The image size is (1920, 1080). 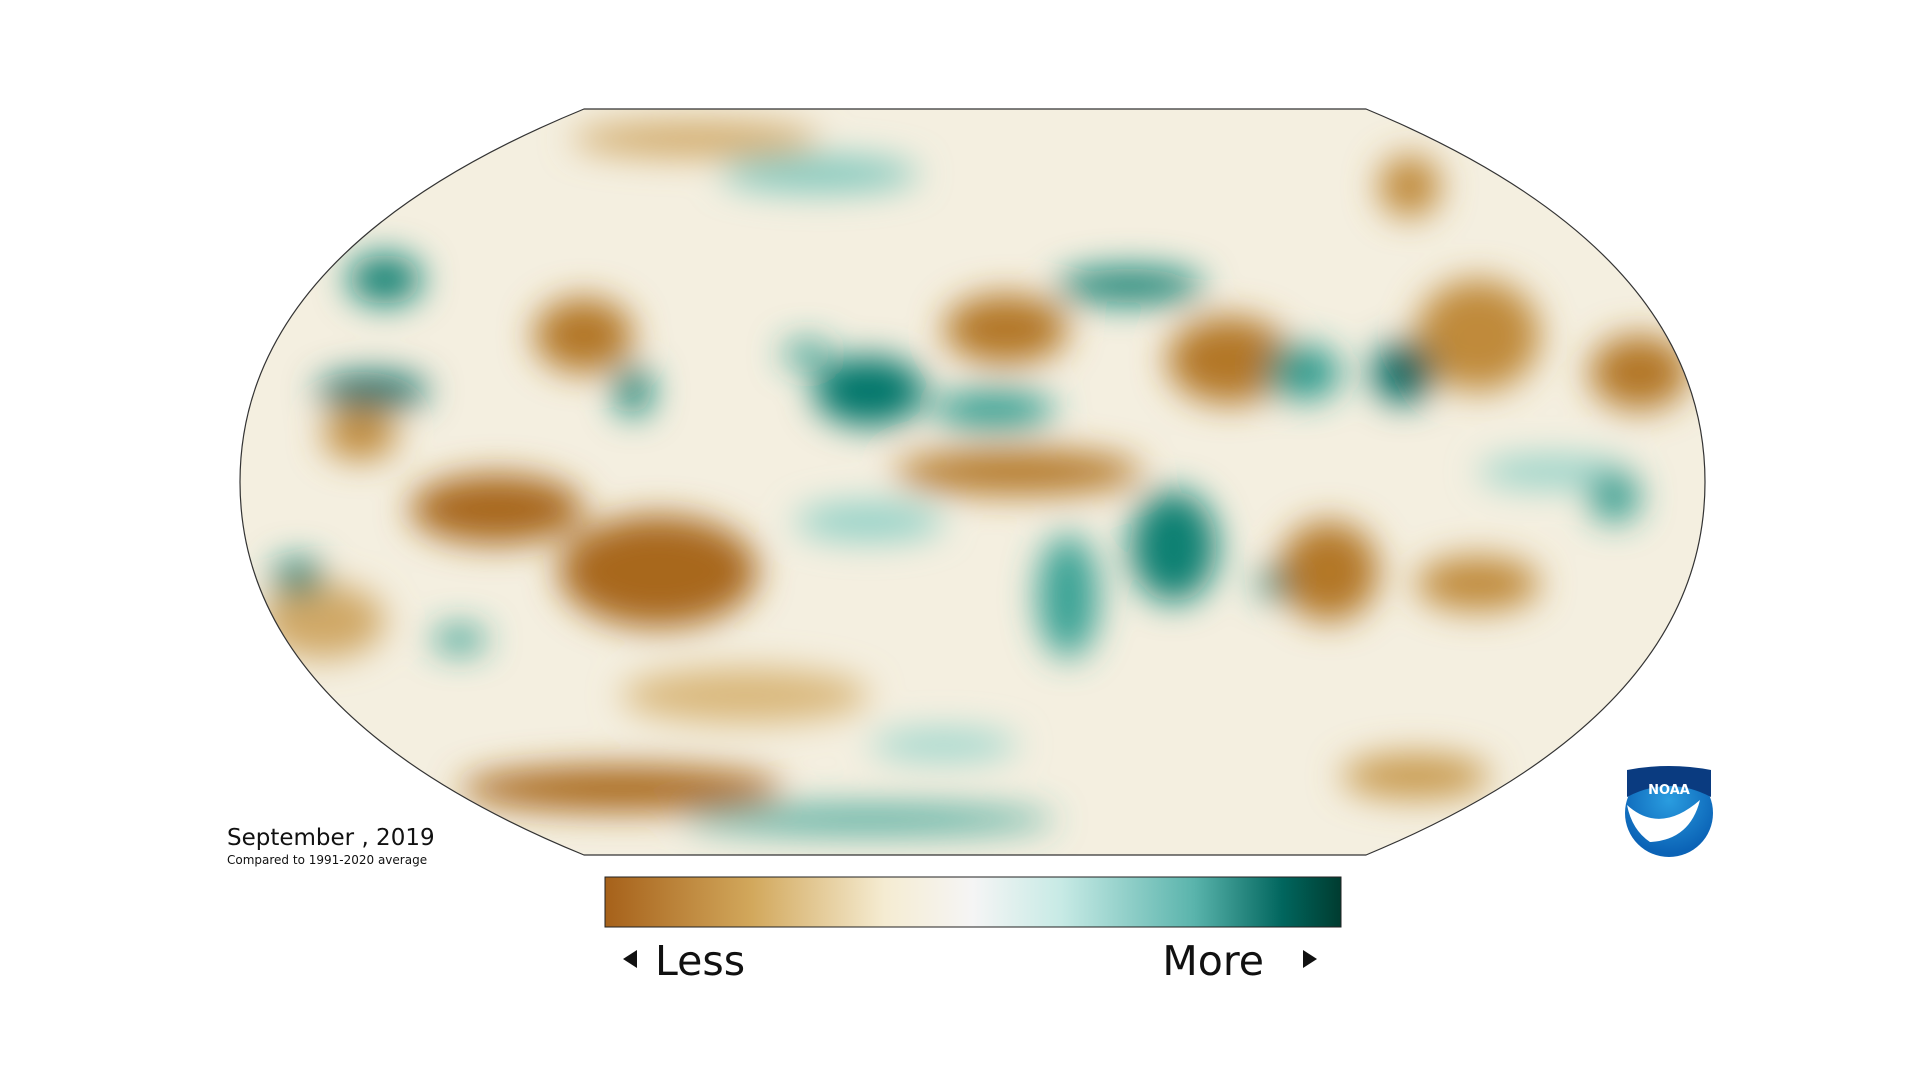 I want to click on map-subtitle: Compared to 1991-2020 average, so click(x=327, y=860).